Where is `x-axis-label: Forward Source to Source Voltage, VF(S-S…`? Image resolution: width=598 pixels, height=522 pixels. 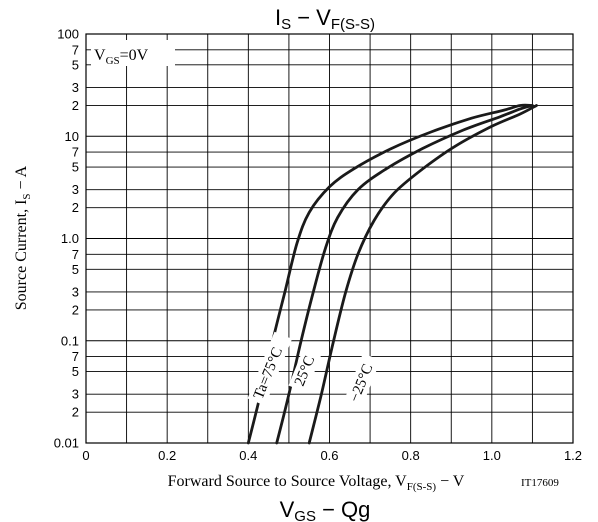
x-axis-label: Forward Source to Source Voltage, VF(S-S… is located at coordinates (316, 483).